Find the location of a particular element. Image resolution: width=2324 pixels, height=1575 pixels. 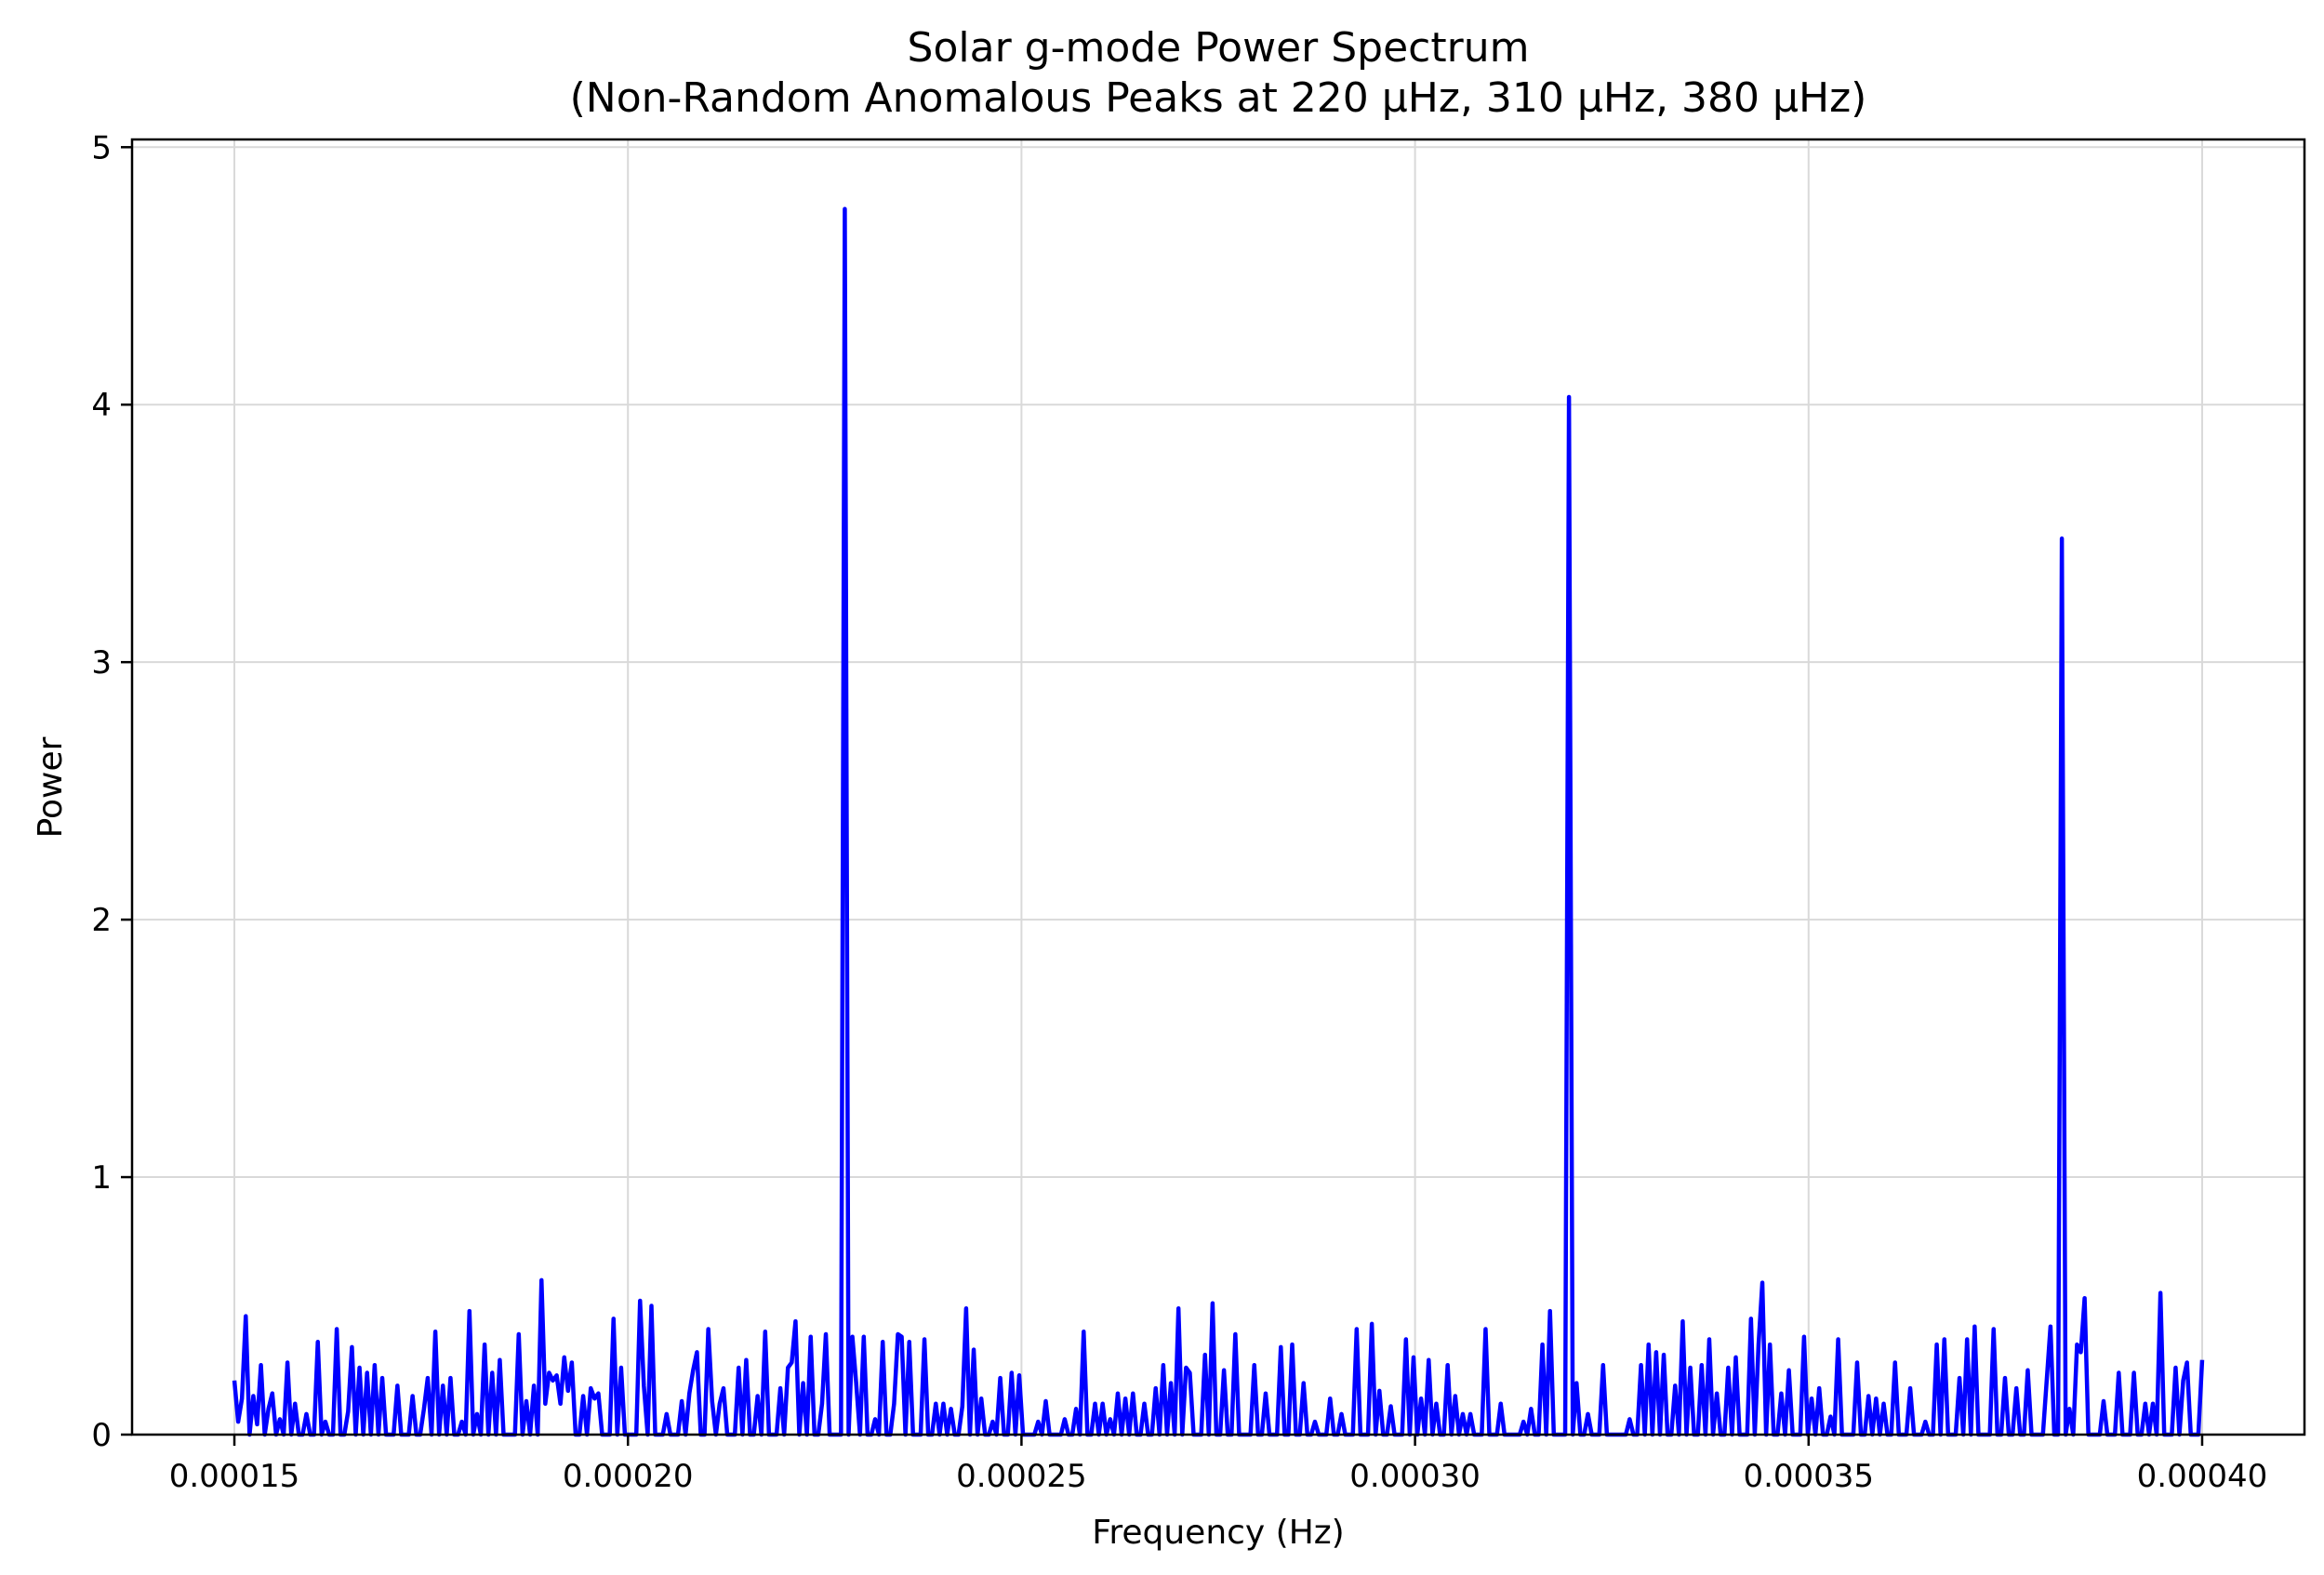

y-axis-label: Power is located at coordinates (51, 787).